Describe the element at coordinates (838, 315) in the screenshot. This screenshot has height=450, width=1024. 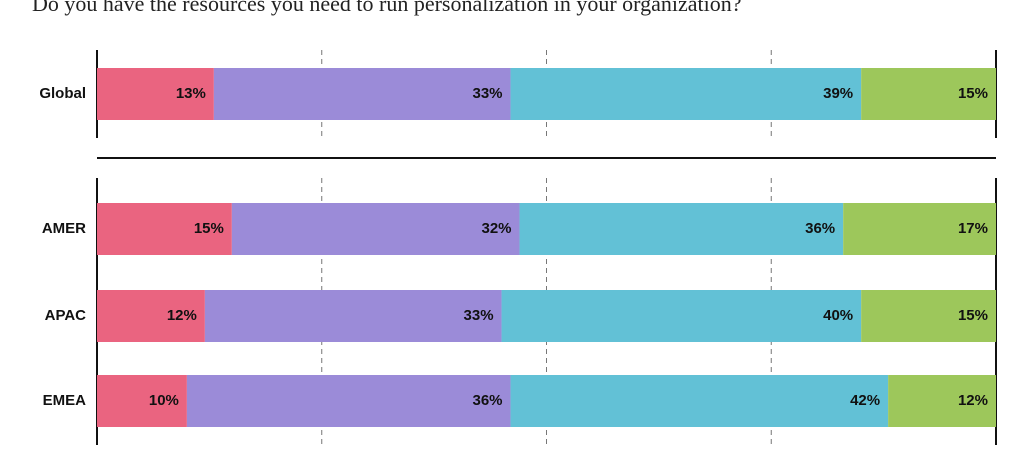
I see `value-label: 40%` at that location.